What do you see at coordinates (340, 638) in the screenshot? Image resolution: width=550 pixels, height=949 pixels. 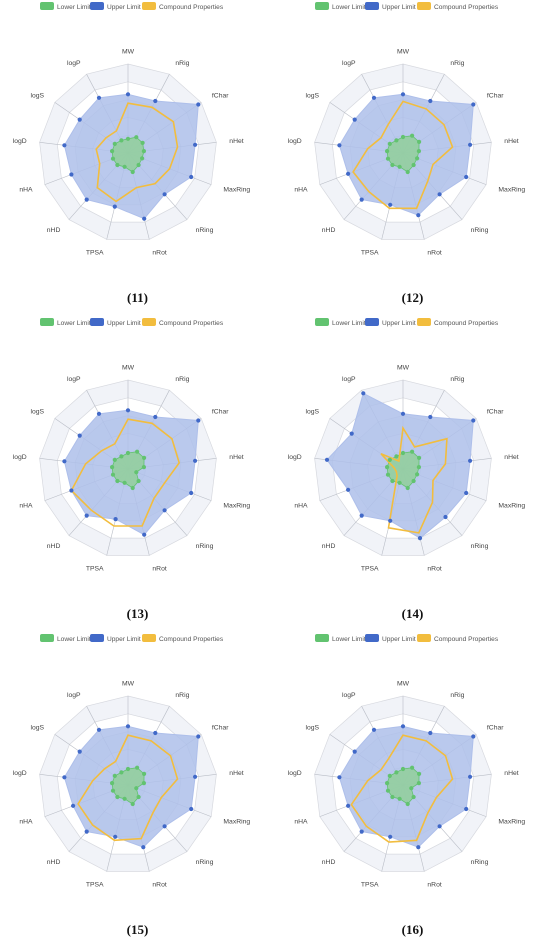 I see `legend-item: Lower Limit` at bounding box center [340, 638].